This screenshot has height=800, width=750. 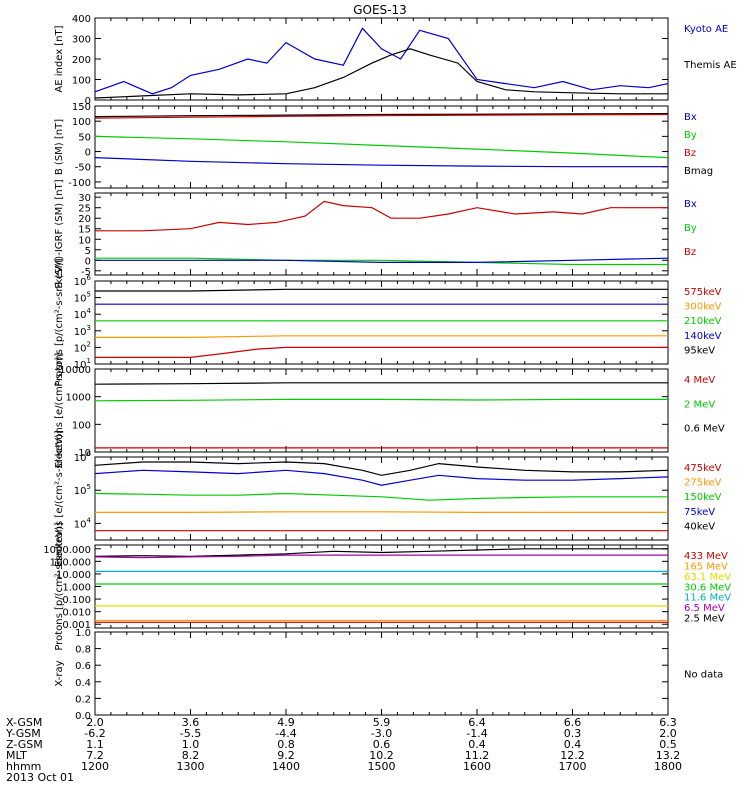 I want to click on series-line-2-MeV, so click(x=381, y=400).